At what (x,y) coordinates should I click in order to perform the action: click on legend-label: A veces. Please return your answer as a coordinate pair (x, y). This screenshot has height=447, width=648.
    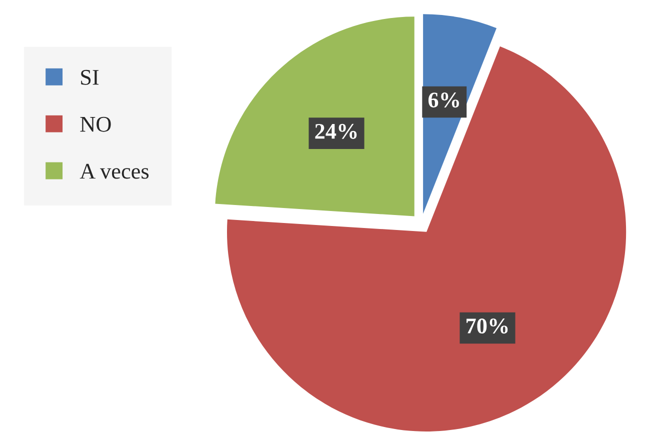
    Looking at the image, I should click on (114, 171).